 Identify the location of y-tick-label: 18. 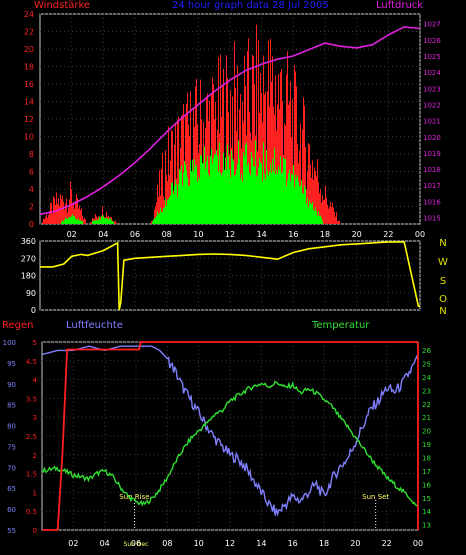
(426, 458).